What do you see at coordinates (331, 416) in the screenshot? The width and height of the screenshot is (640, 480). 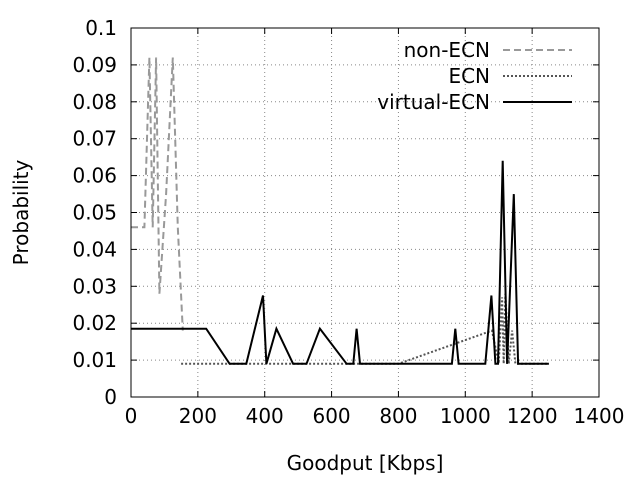 I see `x-tick-label: 600` at bounding box center [331, 416].